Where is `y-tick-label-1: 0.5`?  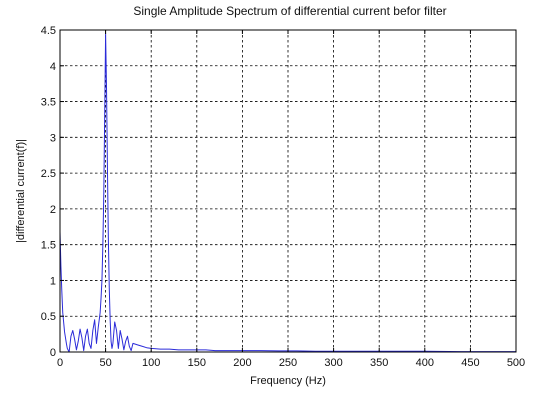
y-tick-label-1: 0.5 is located at coordinates (48, 317).